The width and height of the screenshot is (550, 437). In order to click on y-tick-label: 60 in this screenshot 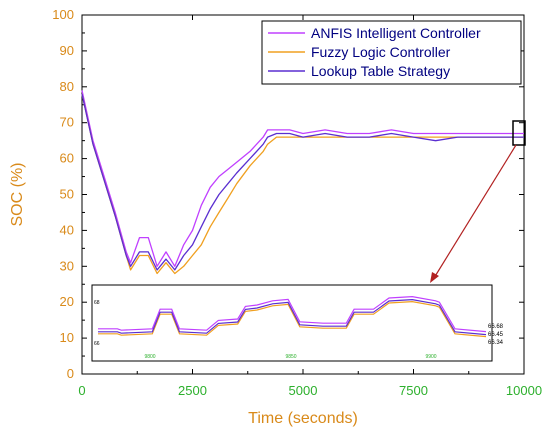, I will do `click(67, 158)`.